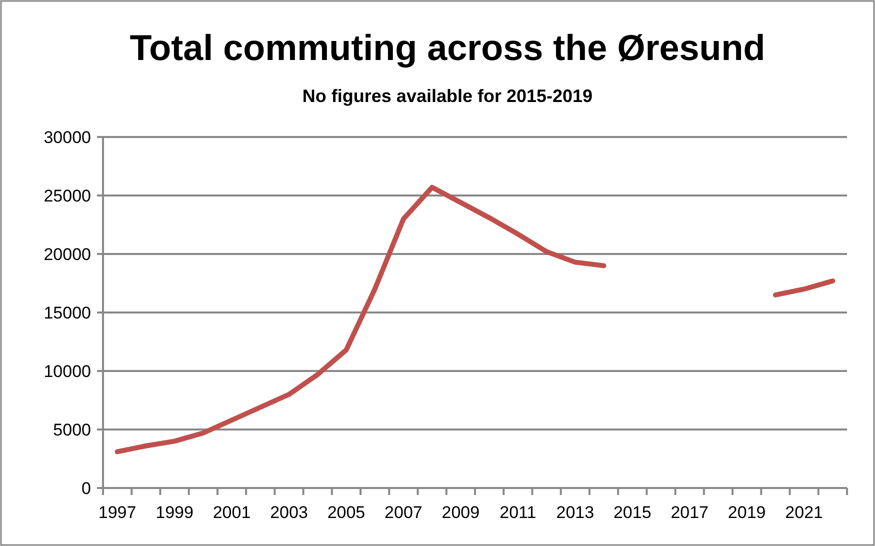 The image size is (875, 546). Describe the element at coordinates (689, 512) in the screenshot. I see `x-tick-label: 2017` at that location.